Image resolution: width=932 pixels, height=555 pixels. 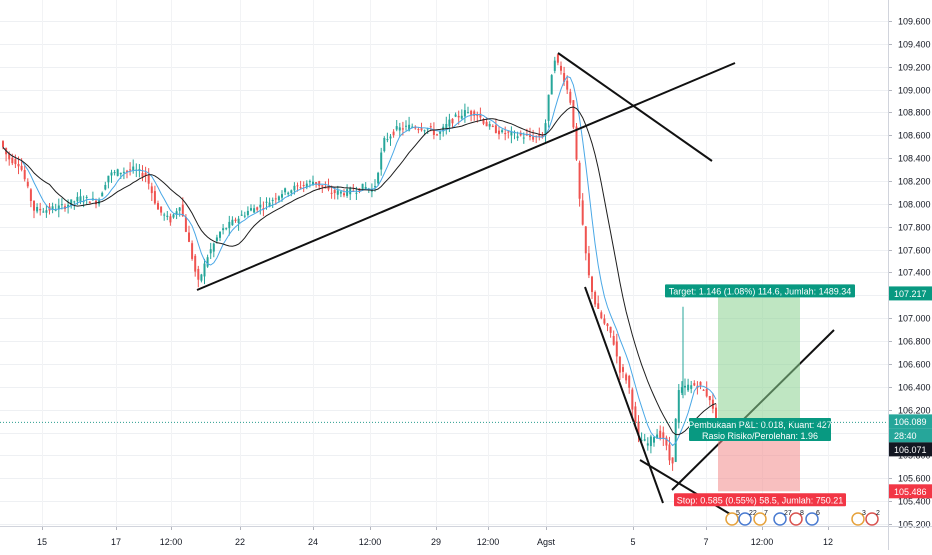 I want to click on event-markers: 5 22 7 27 8 6 3 2, so click(x=802, y=518).